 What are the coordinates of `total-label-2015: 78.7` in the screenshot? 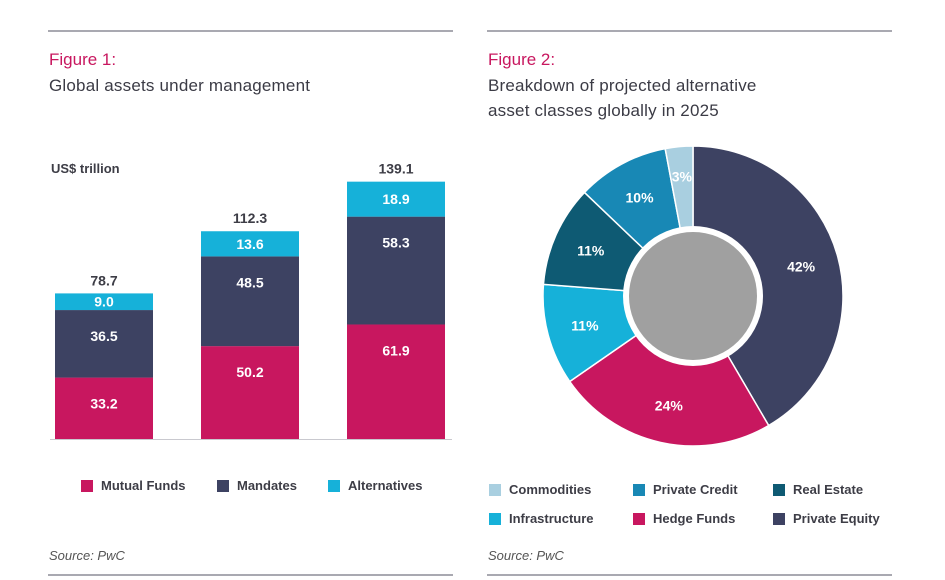 It's located at (103, 280).